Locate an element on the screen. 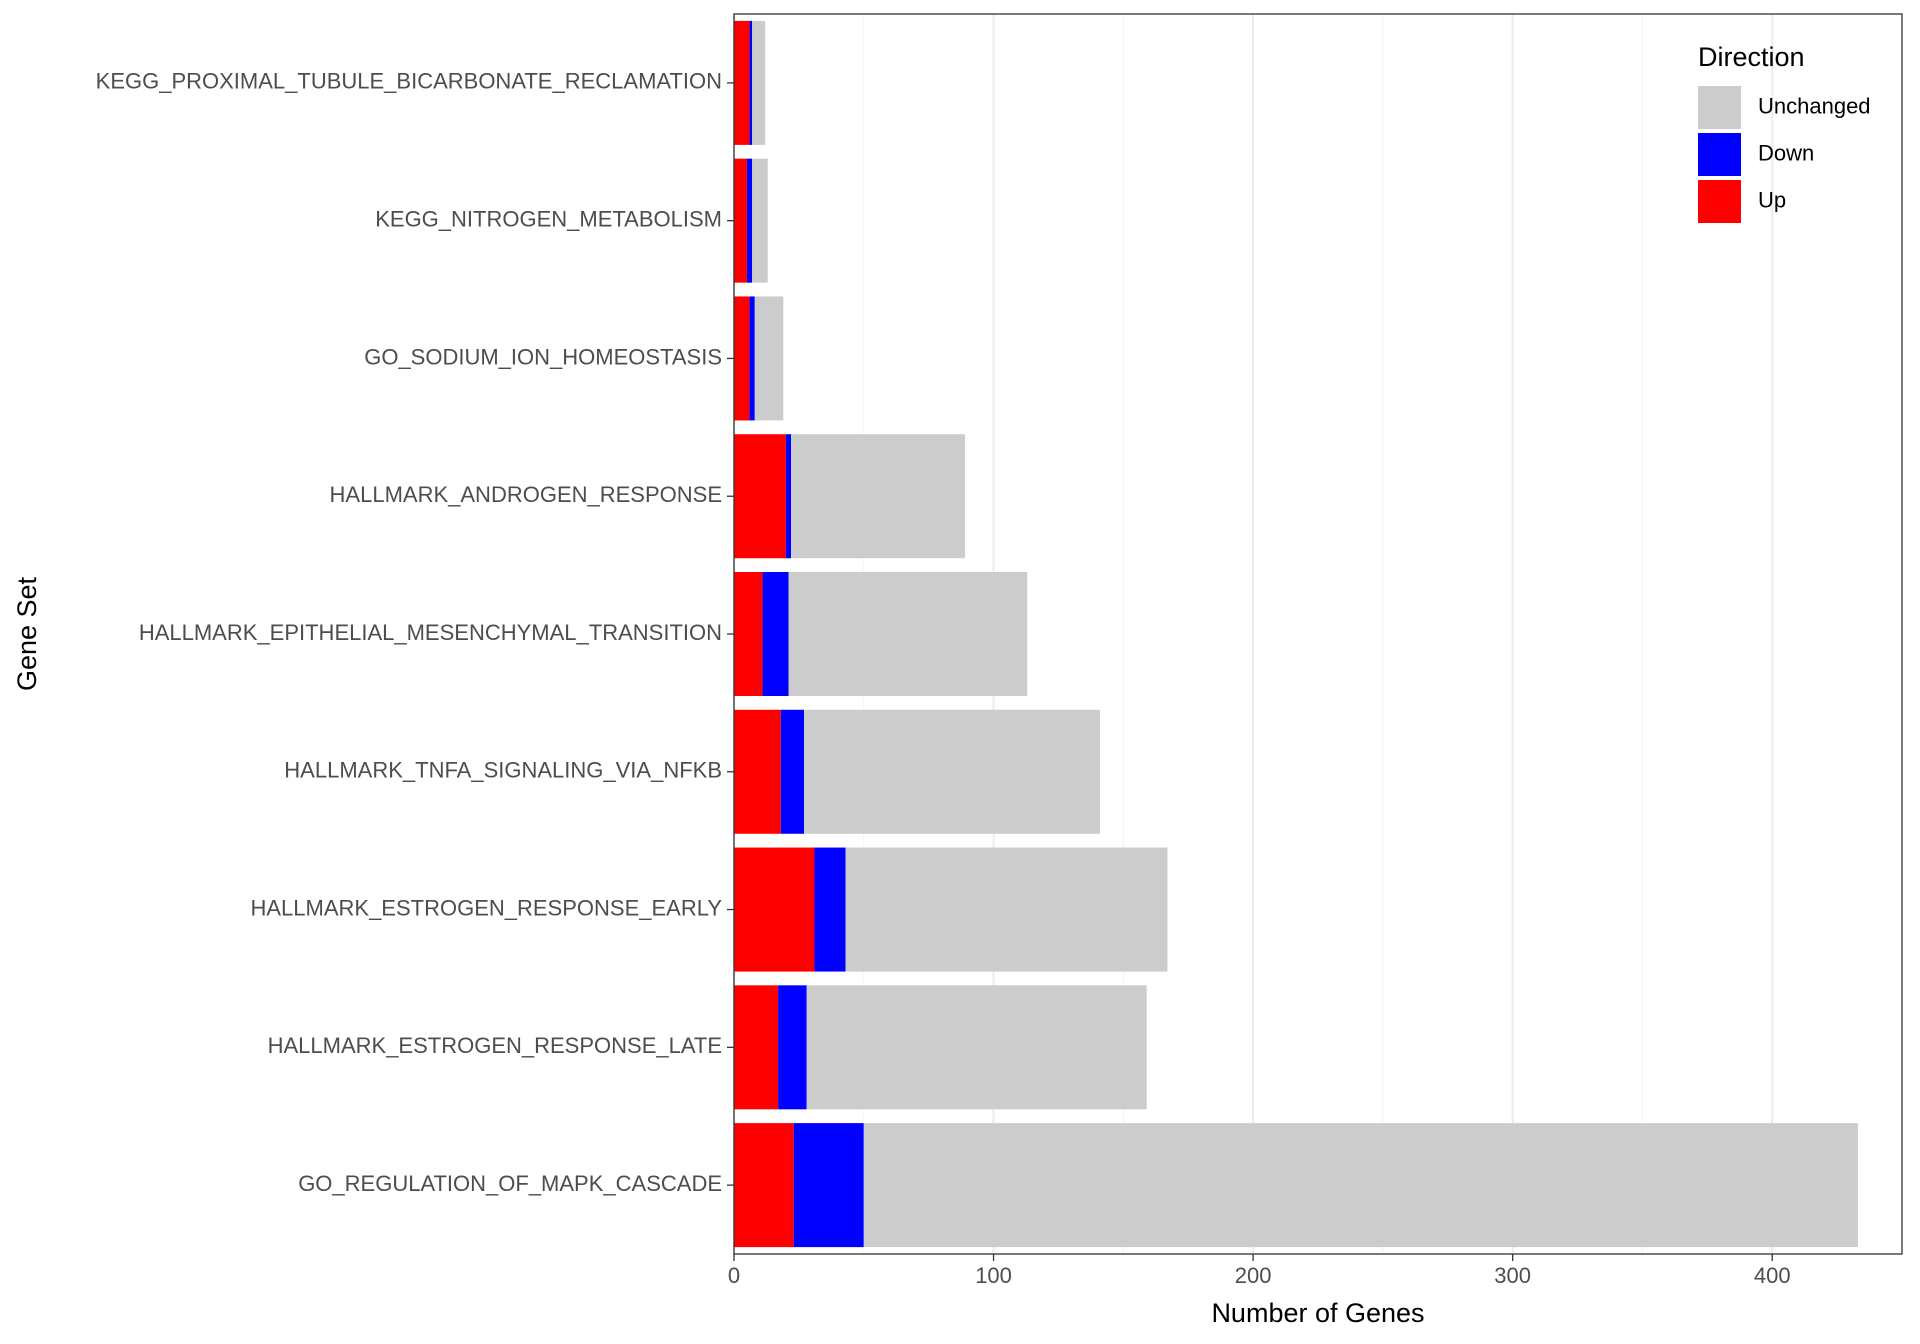 The height and width of the screenshot is (1344, 1920). y-tick-label: HALLMARK_ESTROGEN_RESPONSE_EARLY is located at coordinates (486, 907).